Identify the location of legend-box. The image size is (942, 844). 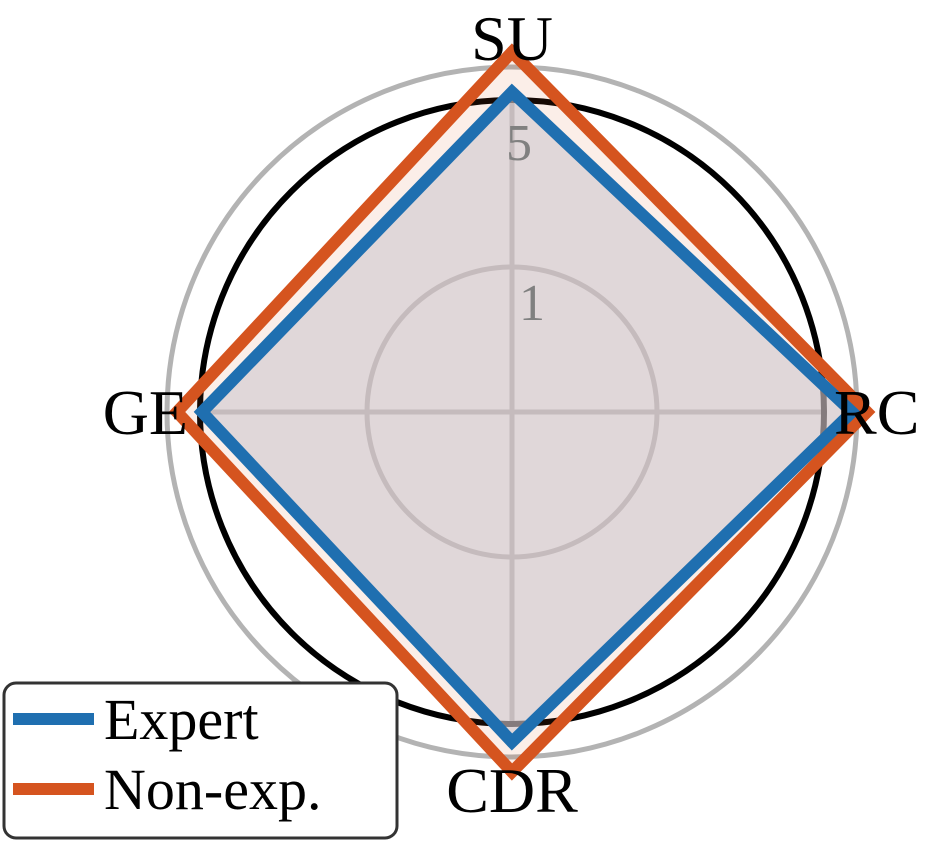
(200, 760).